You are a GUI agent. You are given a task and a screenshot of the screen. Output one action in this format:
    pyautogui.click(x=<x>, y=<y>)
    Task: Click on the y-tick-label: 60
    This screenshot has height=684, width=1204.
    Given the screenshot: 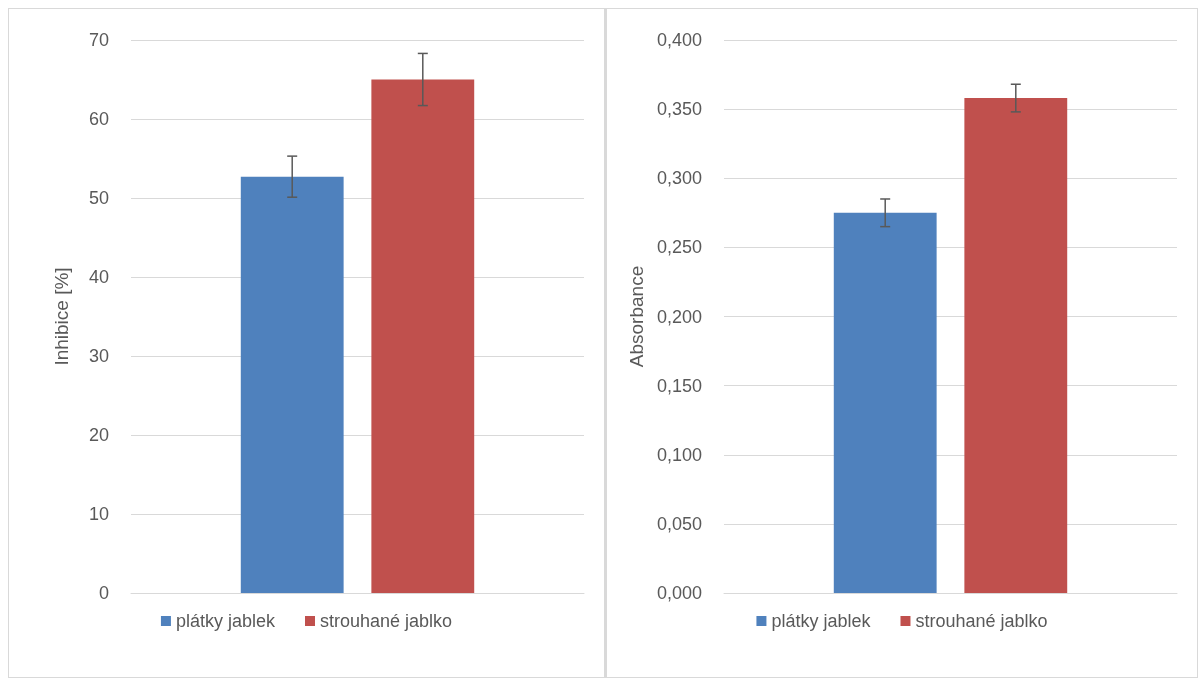 What is the action you would take?
    pyautogui.click(x=98, y=119)
    